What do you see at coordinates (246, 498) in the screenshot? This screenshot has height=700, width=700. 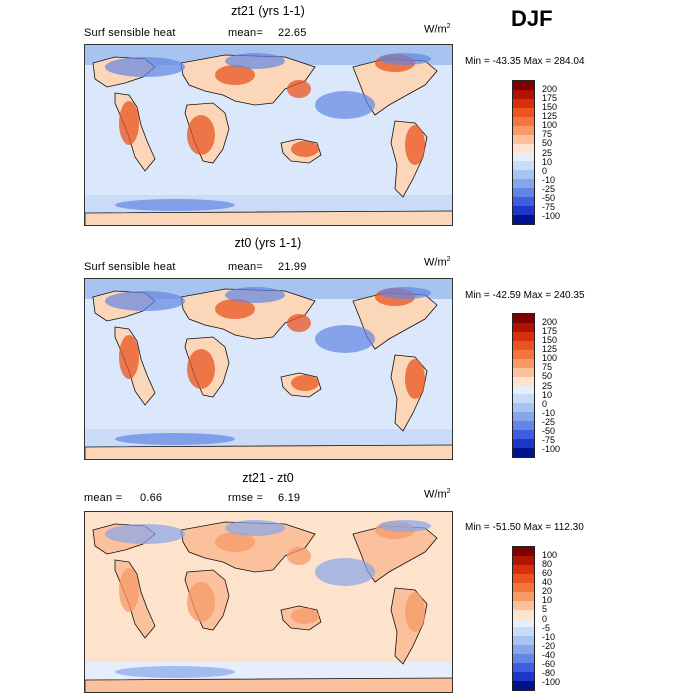 I see `panel-3-rmse-label: rmse =` at bounding box center [246, 498].